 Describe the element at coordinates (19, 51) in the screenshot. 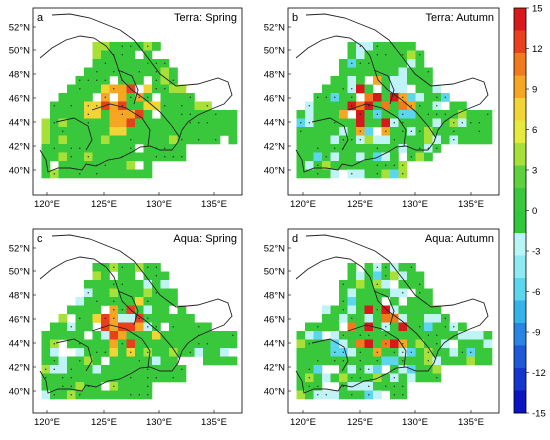

I see `lat-label: 50°N` at that location.